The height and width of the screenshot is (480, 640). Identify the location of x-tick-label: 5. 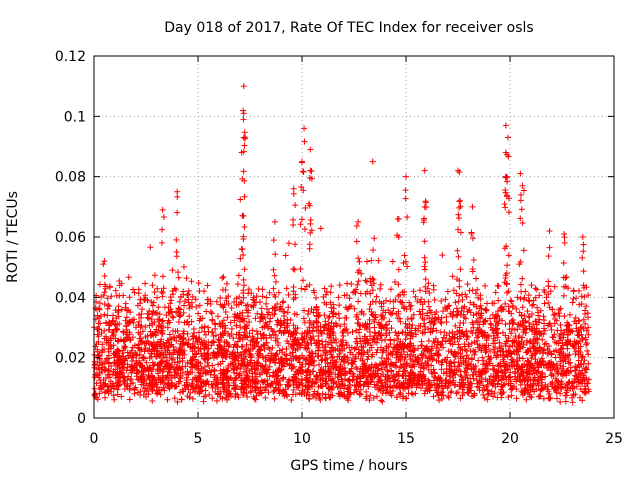
(198, 439).